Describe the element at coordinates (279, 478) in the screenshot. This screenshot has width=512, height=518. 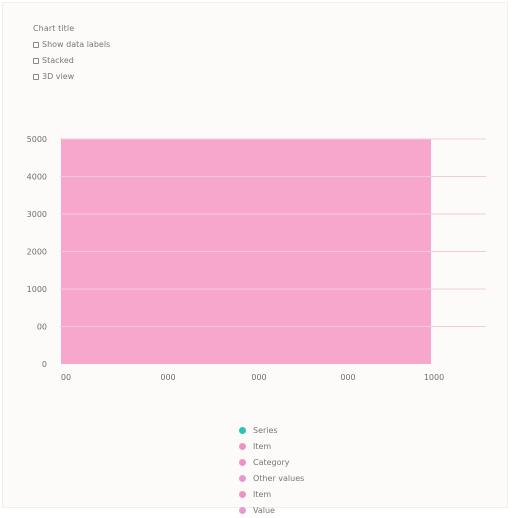
I see `legend-label: Other values` at that location.